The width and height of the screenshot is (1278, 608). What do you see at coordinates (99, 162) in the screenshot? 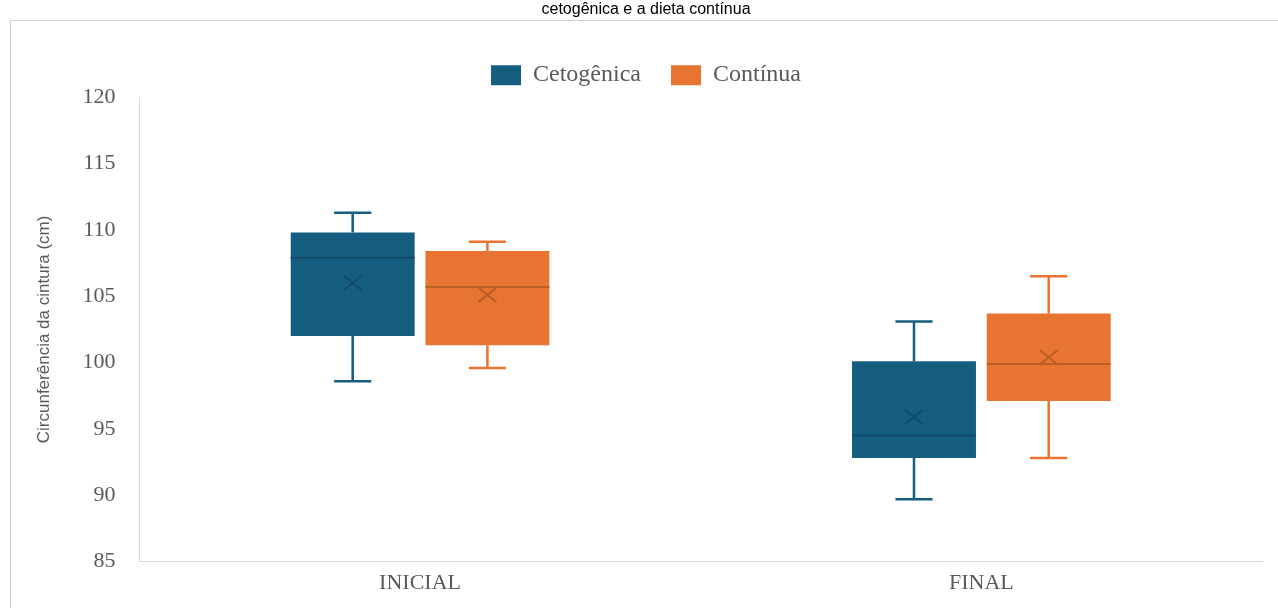
I see `y-tick-label: 115` at bounding box center [99, 162].